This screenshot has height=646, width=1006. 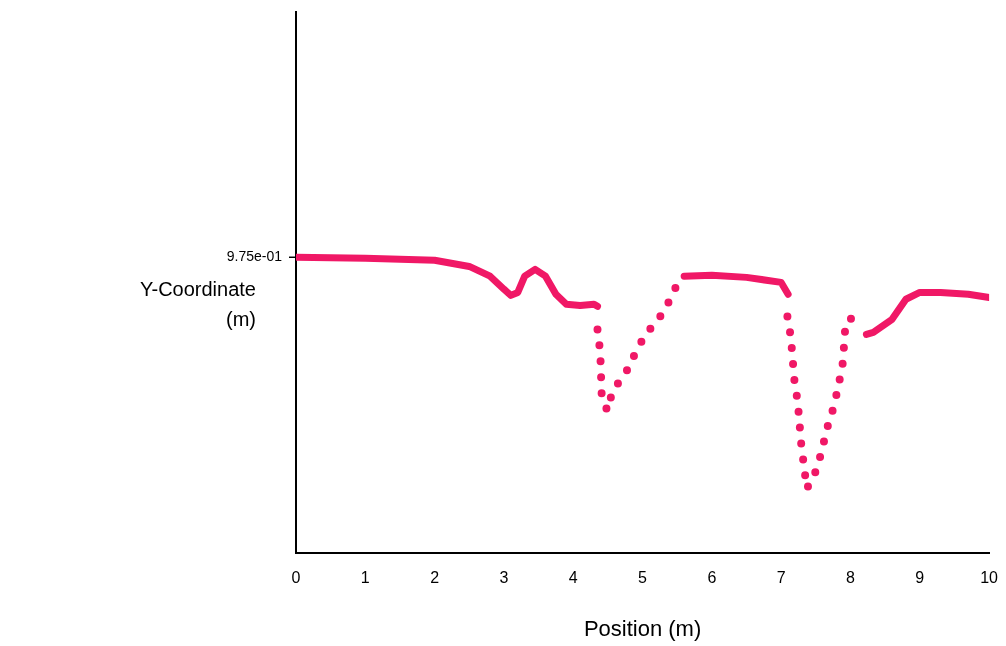 I want to click on x-tick-label: 4, so click(x=573, y=577).